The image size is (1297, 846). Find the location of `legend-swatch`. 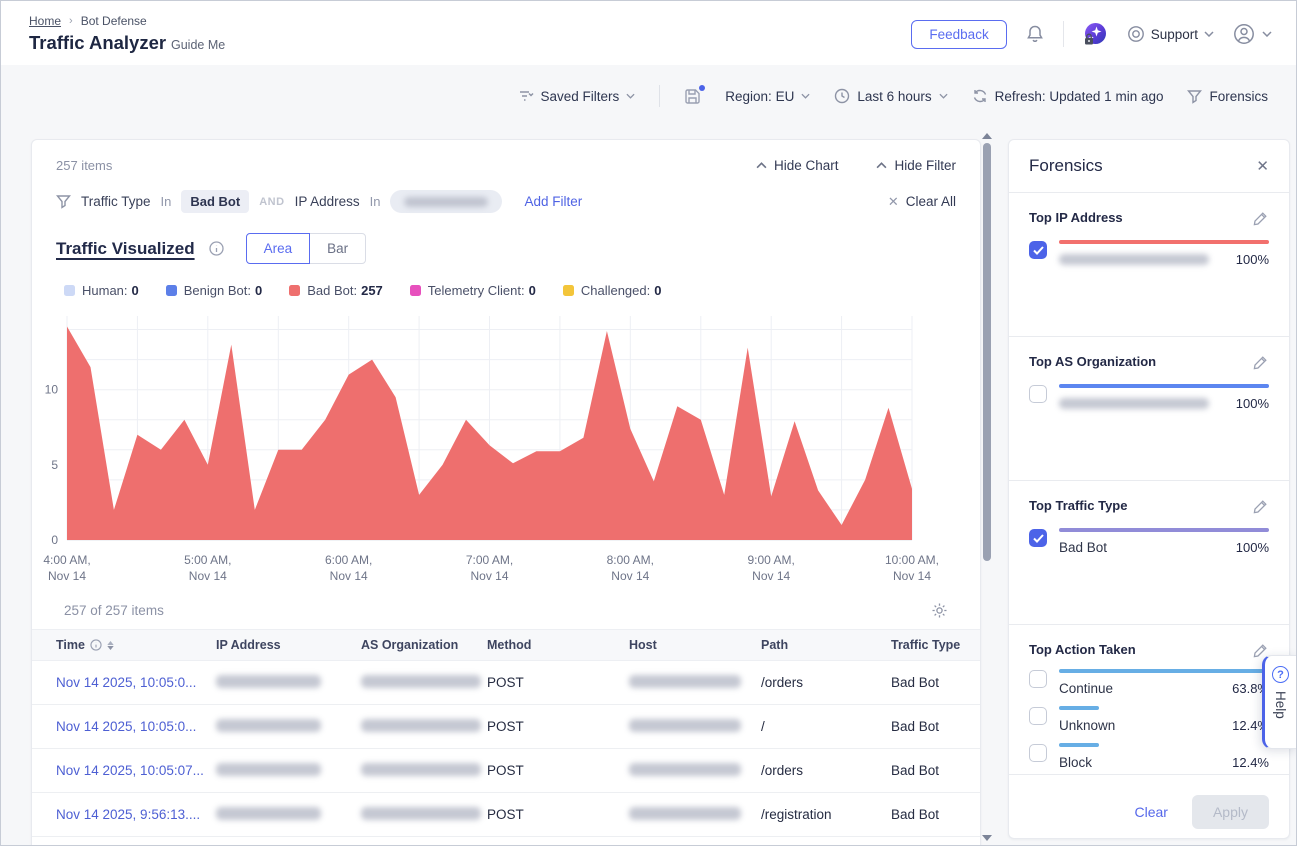

legend-swatch is located at coordinates (568, 290).